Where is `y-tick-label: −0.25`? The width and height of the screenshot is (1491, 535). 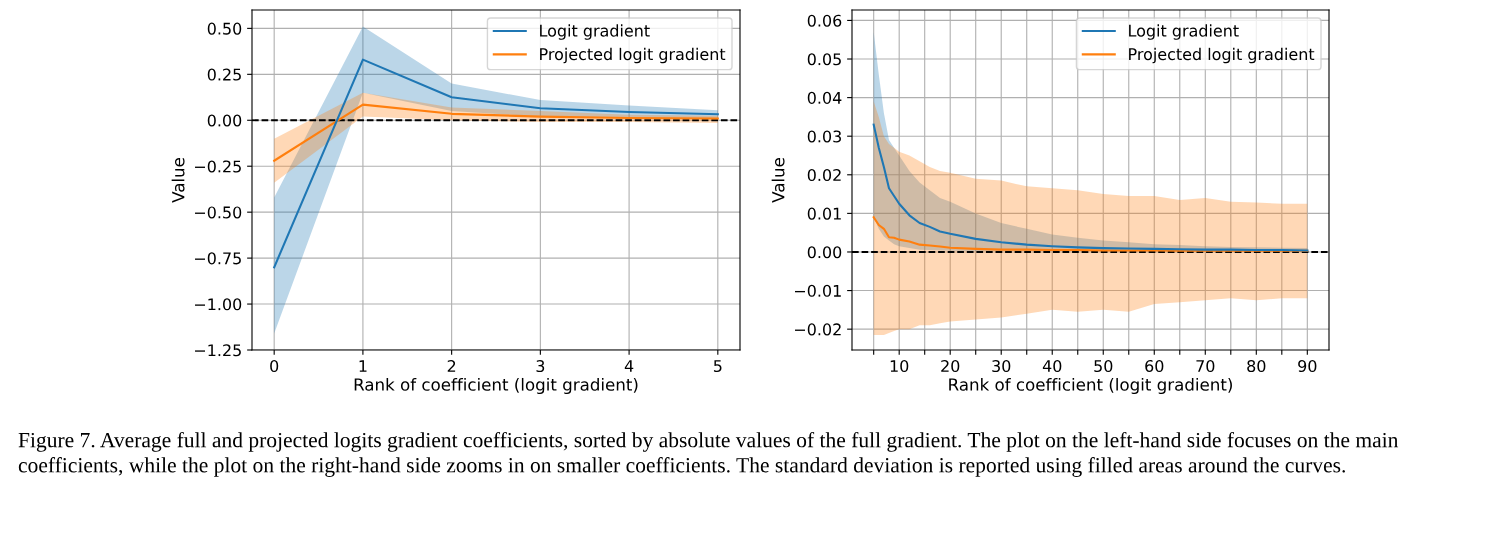 y-tick-label: −0.25 is located at coordinates (218, 166).